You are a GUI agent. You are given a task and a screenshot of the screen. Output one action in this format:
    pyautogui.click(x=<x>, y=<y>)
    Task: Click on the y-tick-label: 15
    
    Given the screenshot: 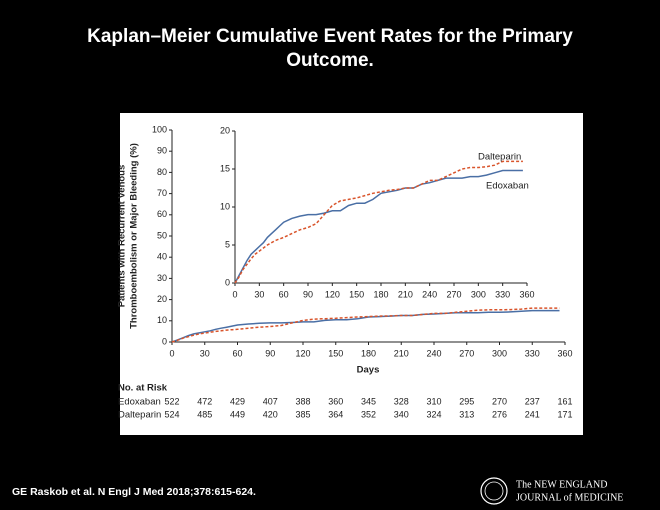 What is the action you would take?
    pyautogui.click(x=225, y=168)
    